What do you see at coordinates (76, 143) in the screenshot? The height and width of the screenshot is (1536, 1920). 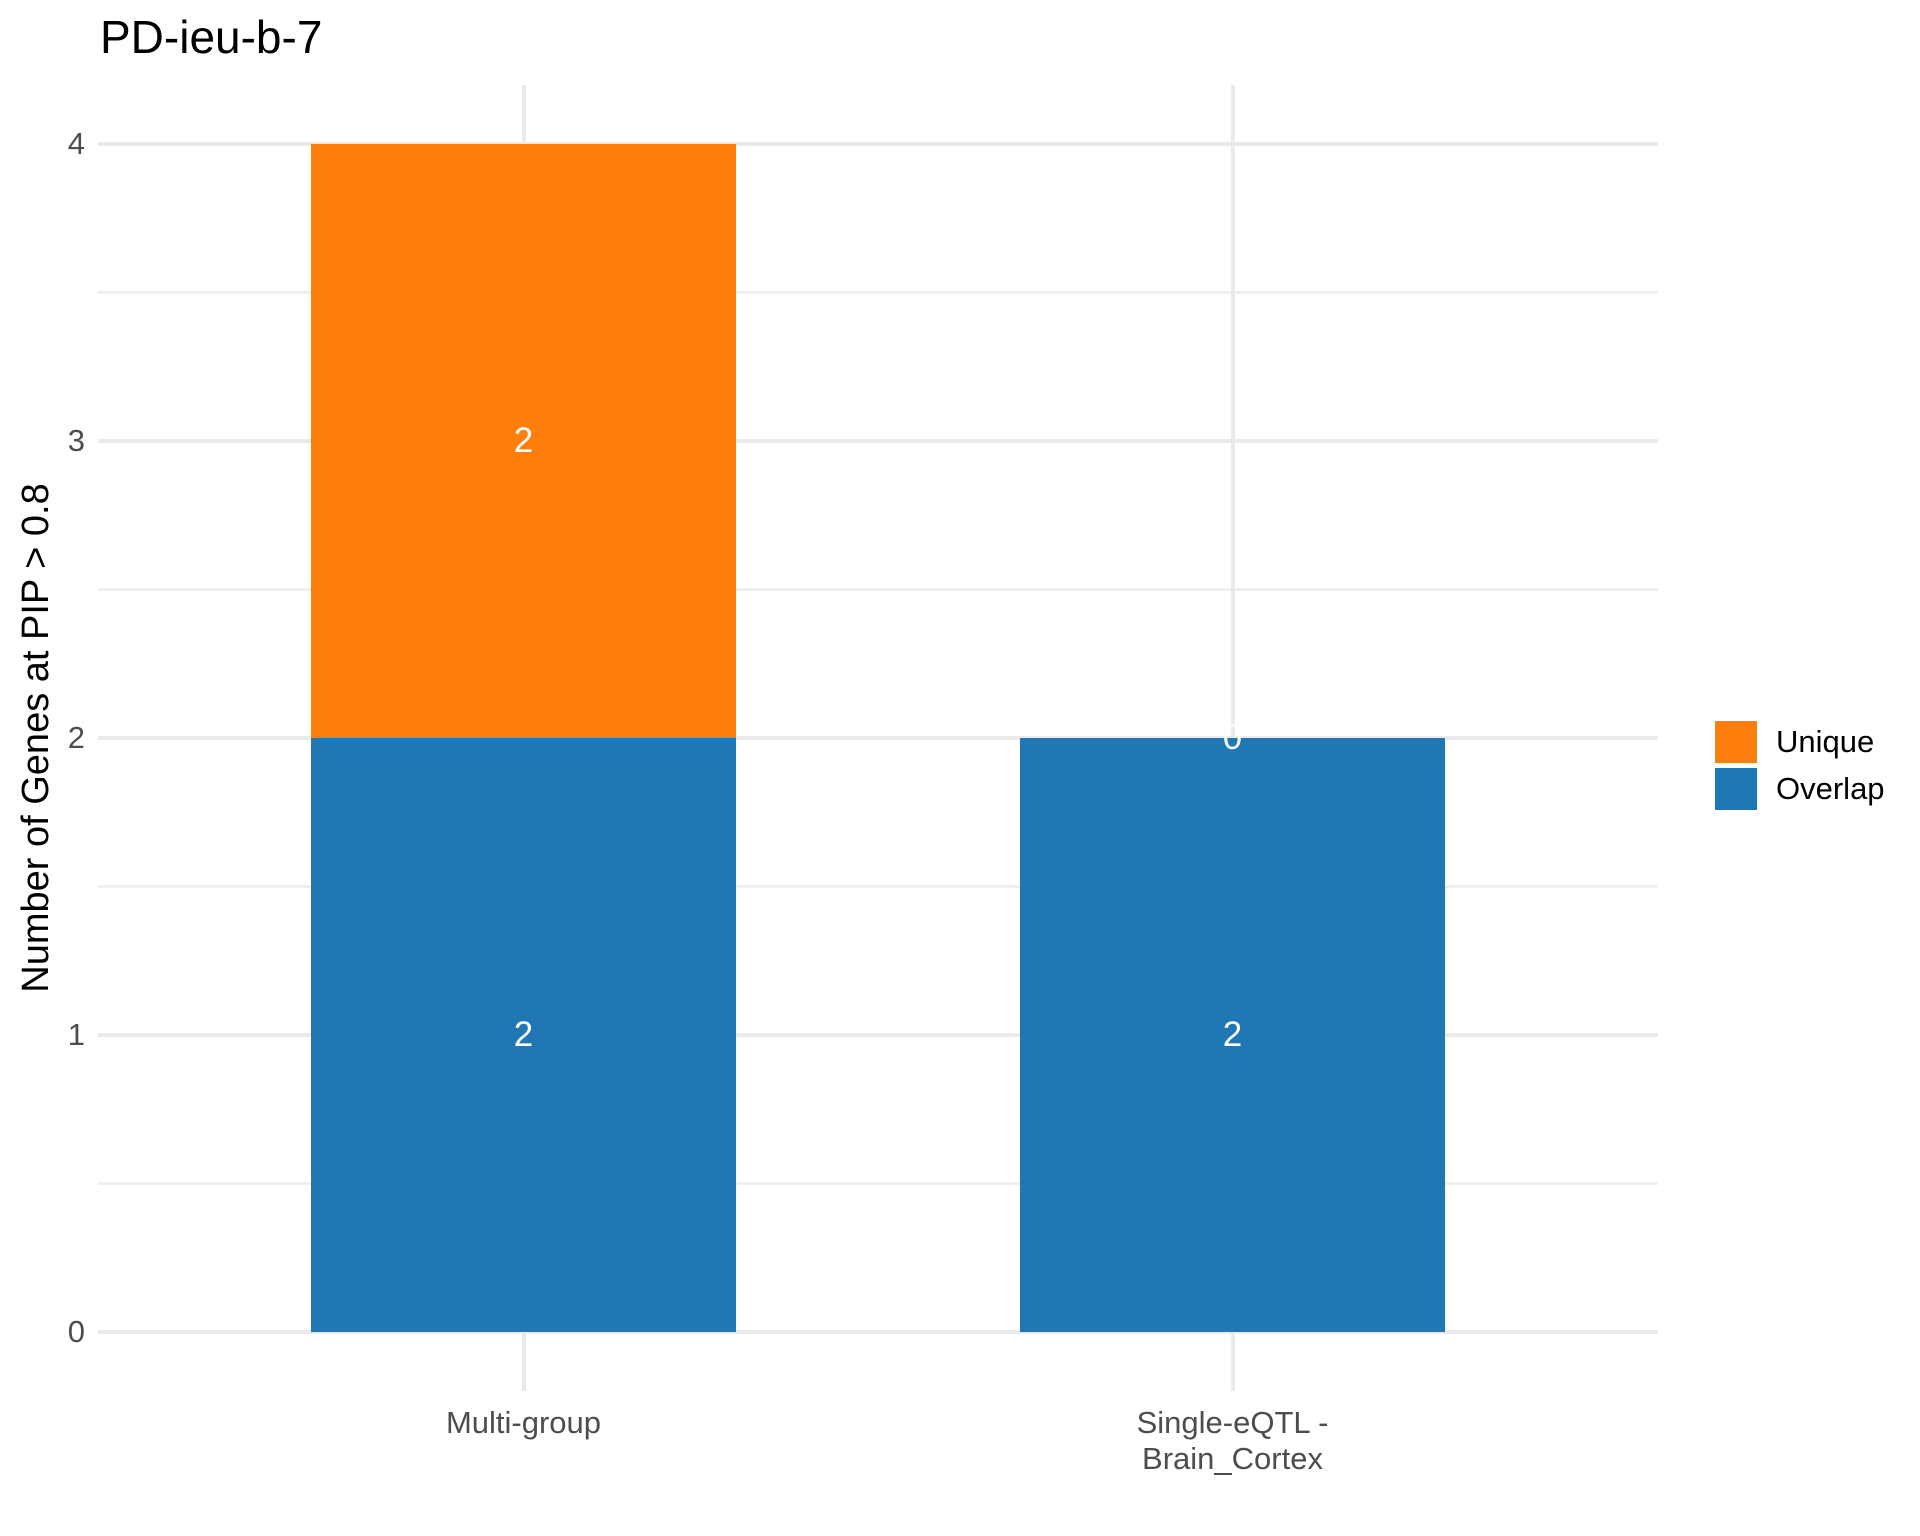 I see `y-tick-label: 4` at bounding box center [76, 143].